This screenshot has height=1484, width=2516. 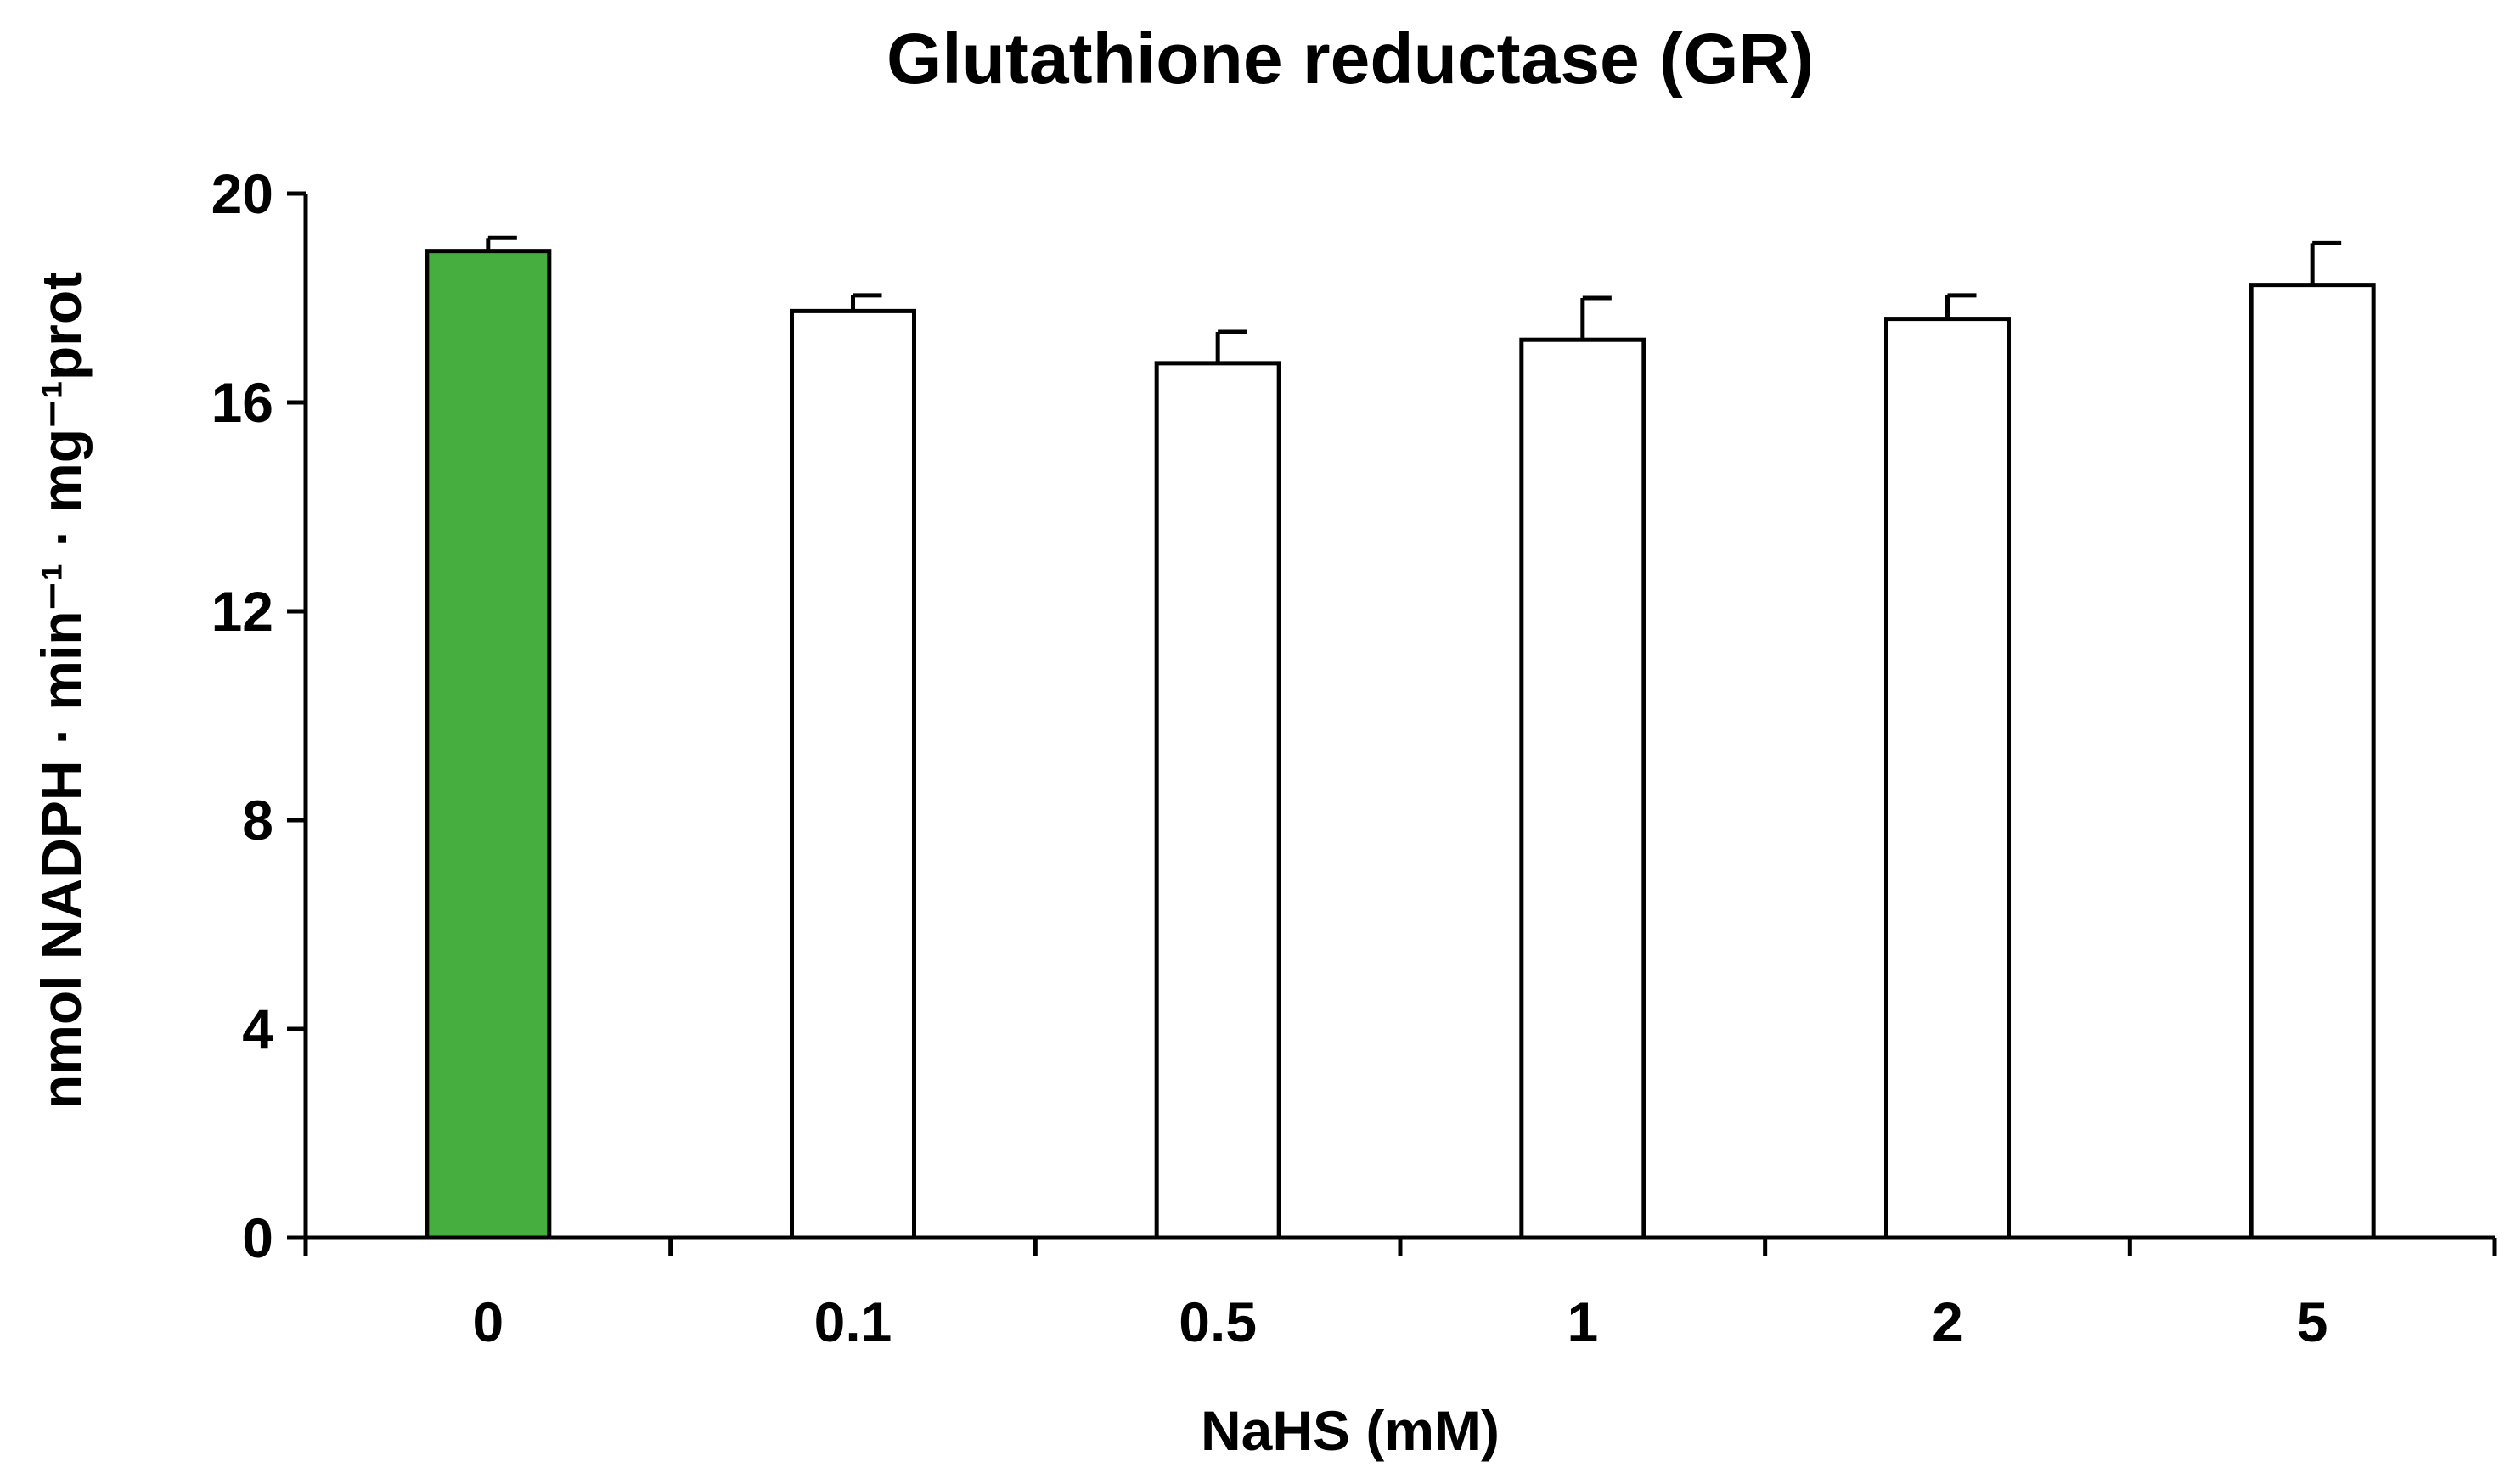 I want to click on y-tick-label: 0, so click(x=257, y=1238).